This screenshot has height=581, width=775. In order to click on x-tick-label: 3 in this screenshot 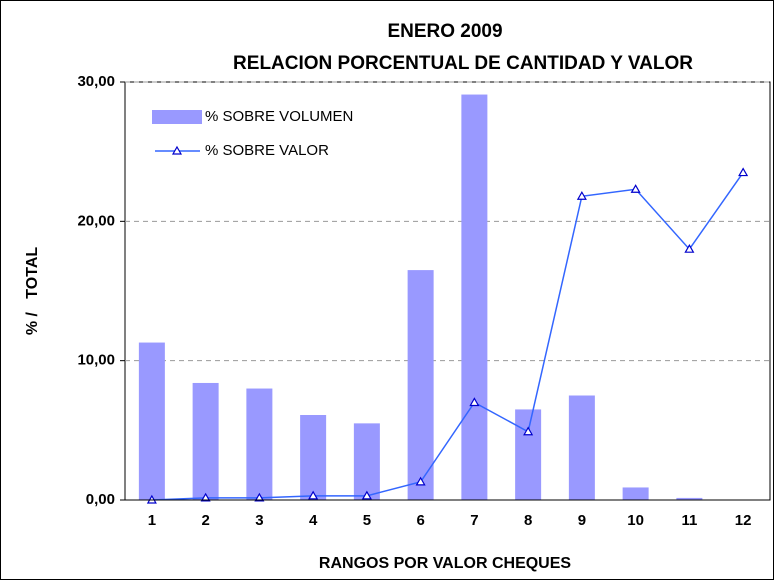, I will do `click(259, 520)`.